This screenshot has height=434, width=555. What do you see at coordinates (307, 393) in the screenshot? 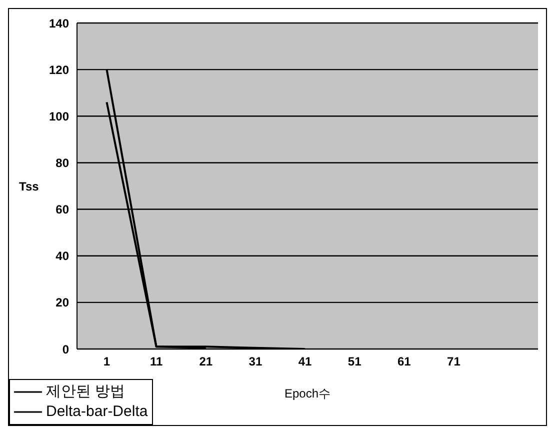
I see `x-axis-title: Epoch수` at bounding box center [307, 393].